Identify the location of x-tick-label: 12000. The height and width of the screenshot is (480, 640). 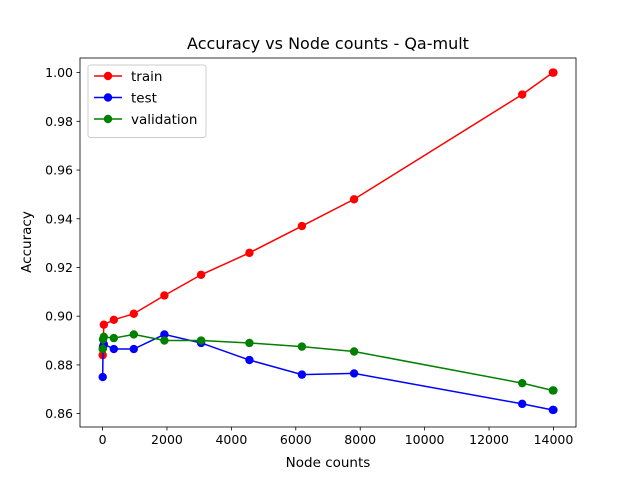
(489, 439).